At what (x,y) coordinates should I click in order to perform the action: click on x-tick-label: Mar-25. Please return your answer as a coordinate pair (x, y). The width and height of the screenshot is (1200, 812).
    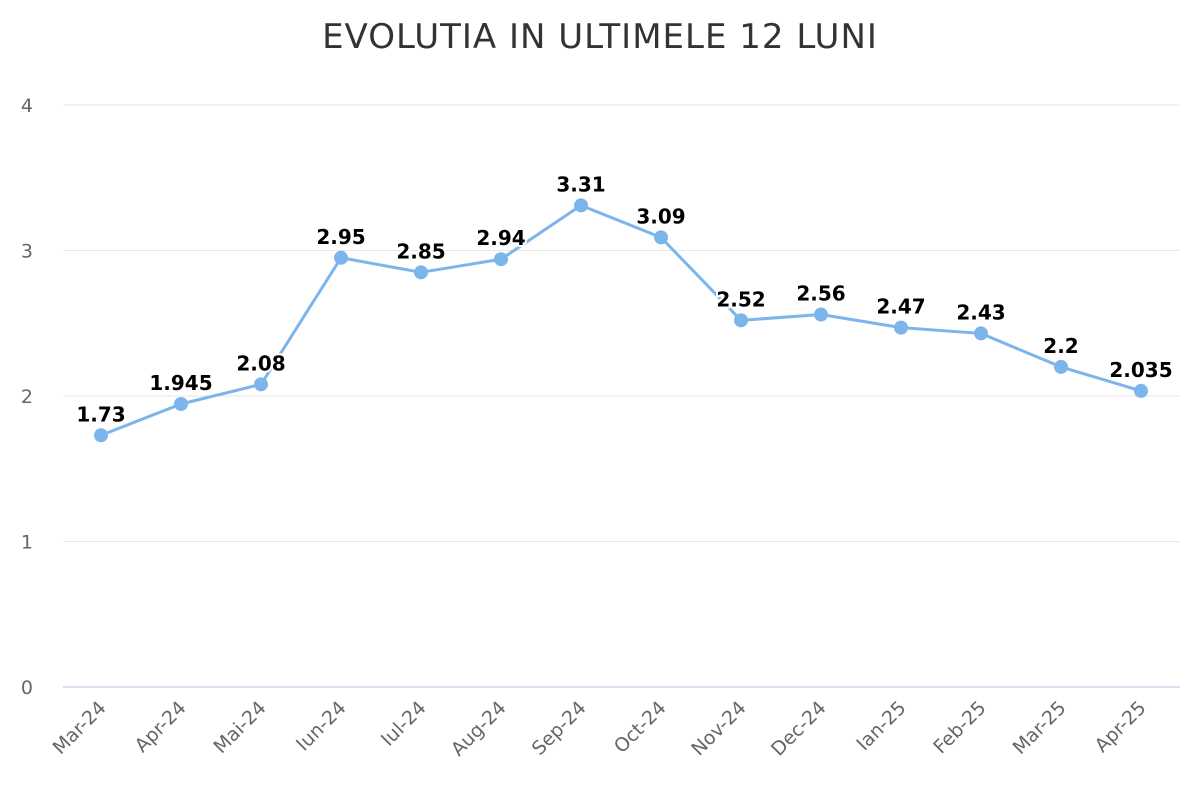
    Looking at the image, I should click on (1040, 728).